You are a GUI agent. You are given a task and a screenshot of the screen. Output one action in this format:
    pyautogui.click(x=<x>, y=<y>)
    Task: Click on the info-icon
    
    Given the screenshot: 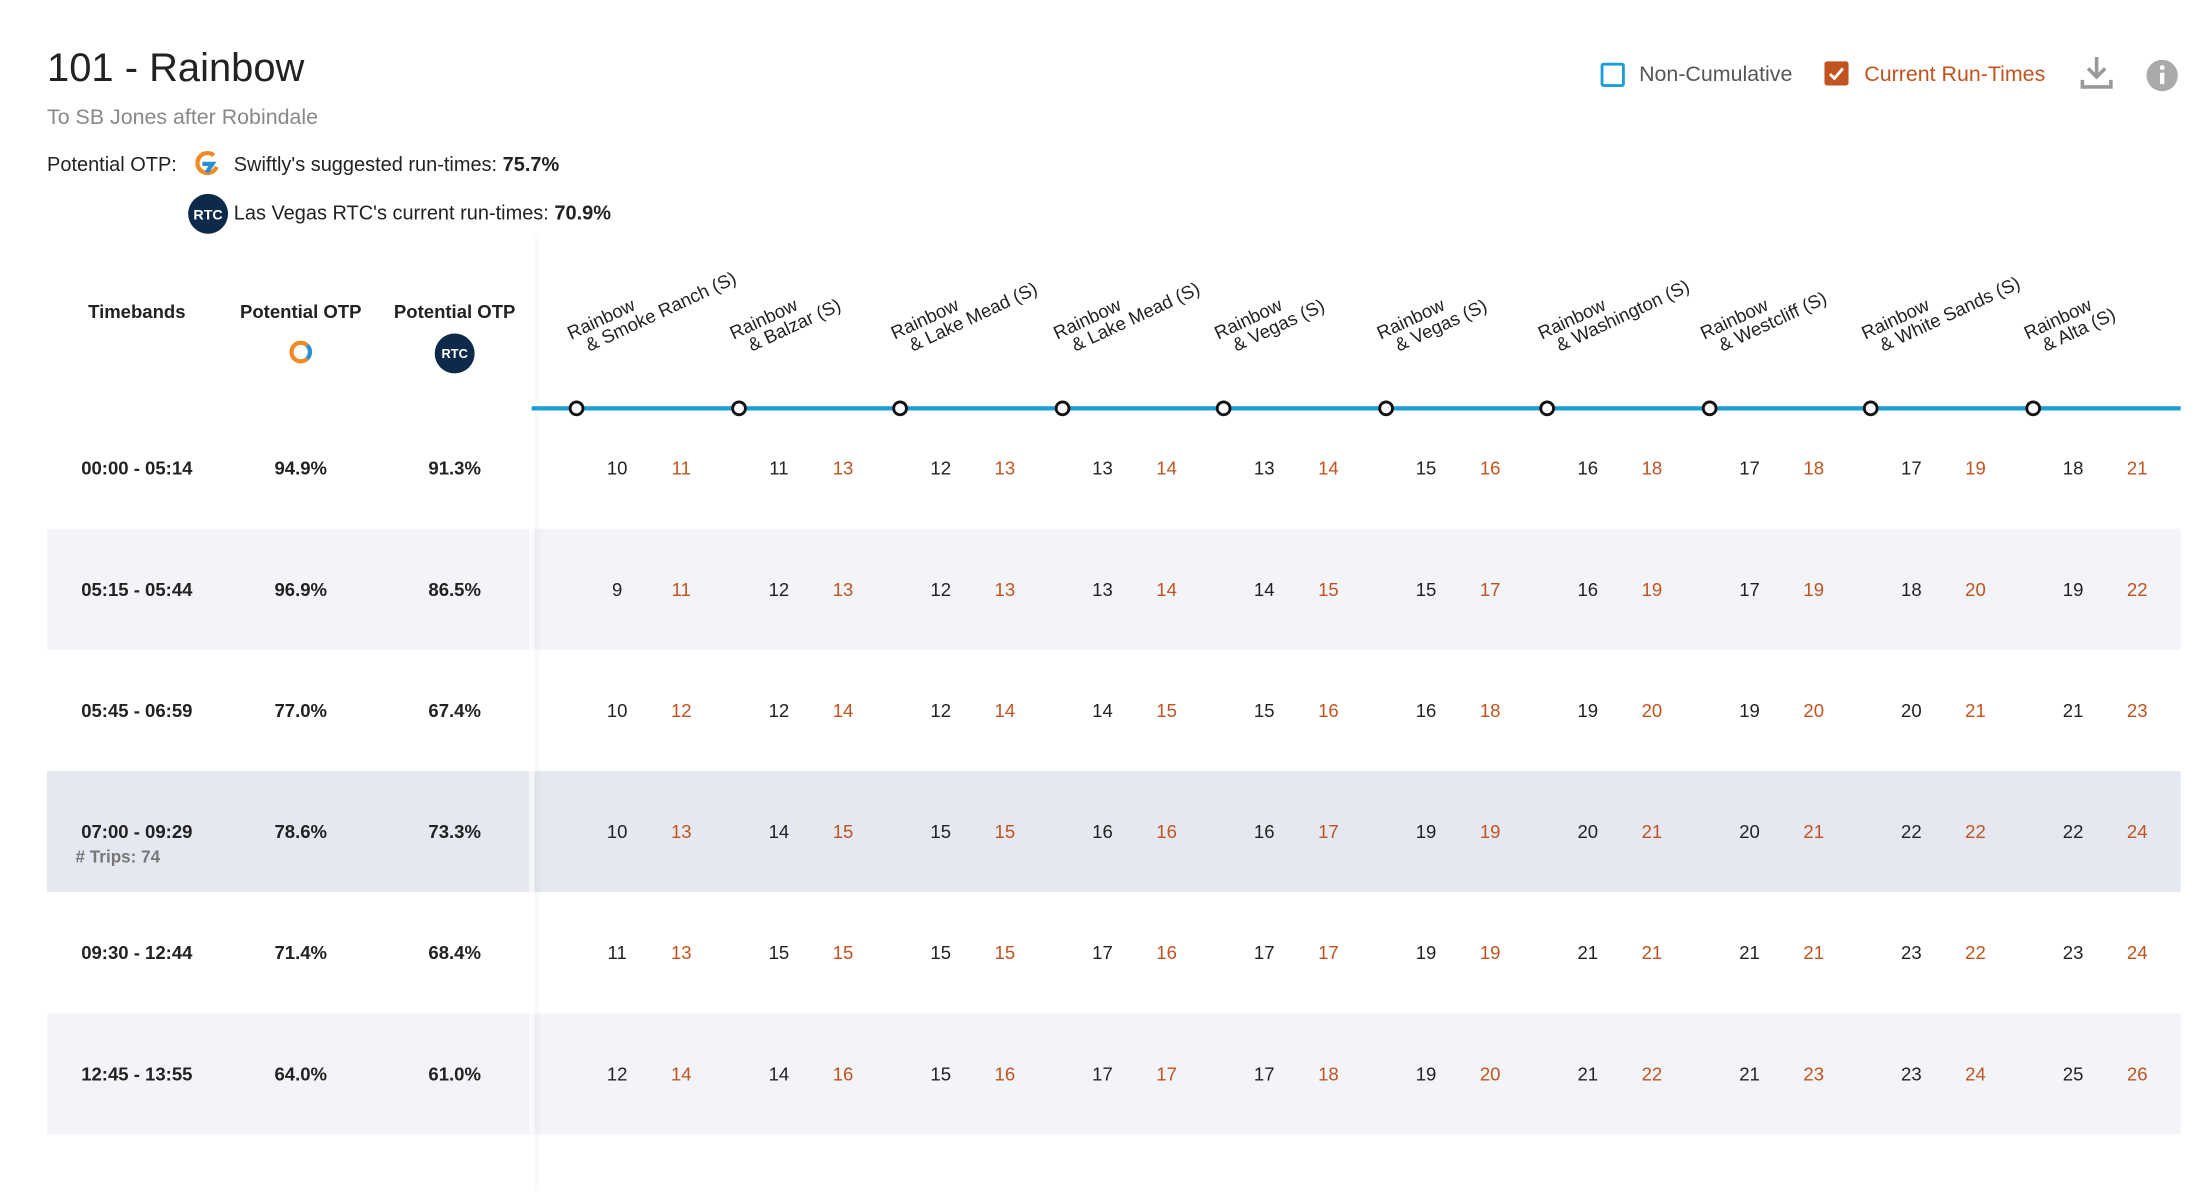 What is the action you would take?
    pyautogui.click(x=2162, y=75)
    